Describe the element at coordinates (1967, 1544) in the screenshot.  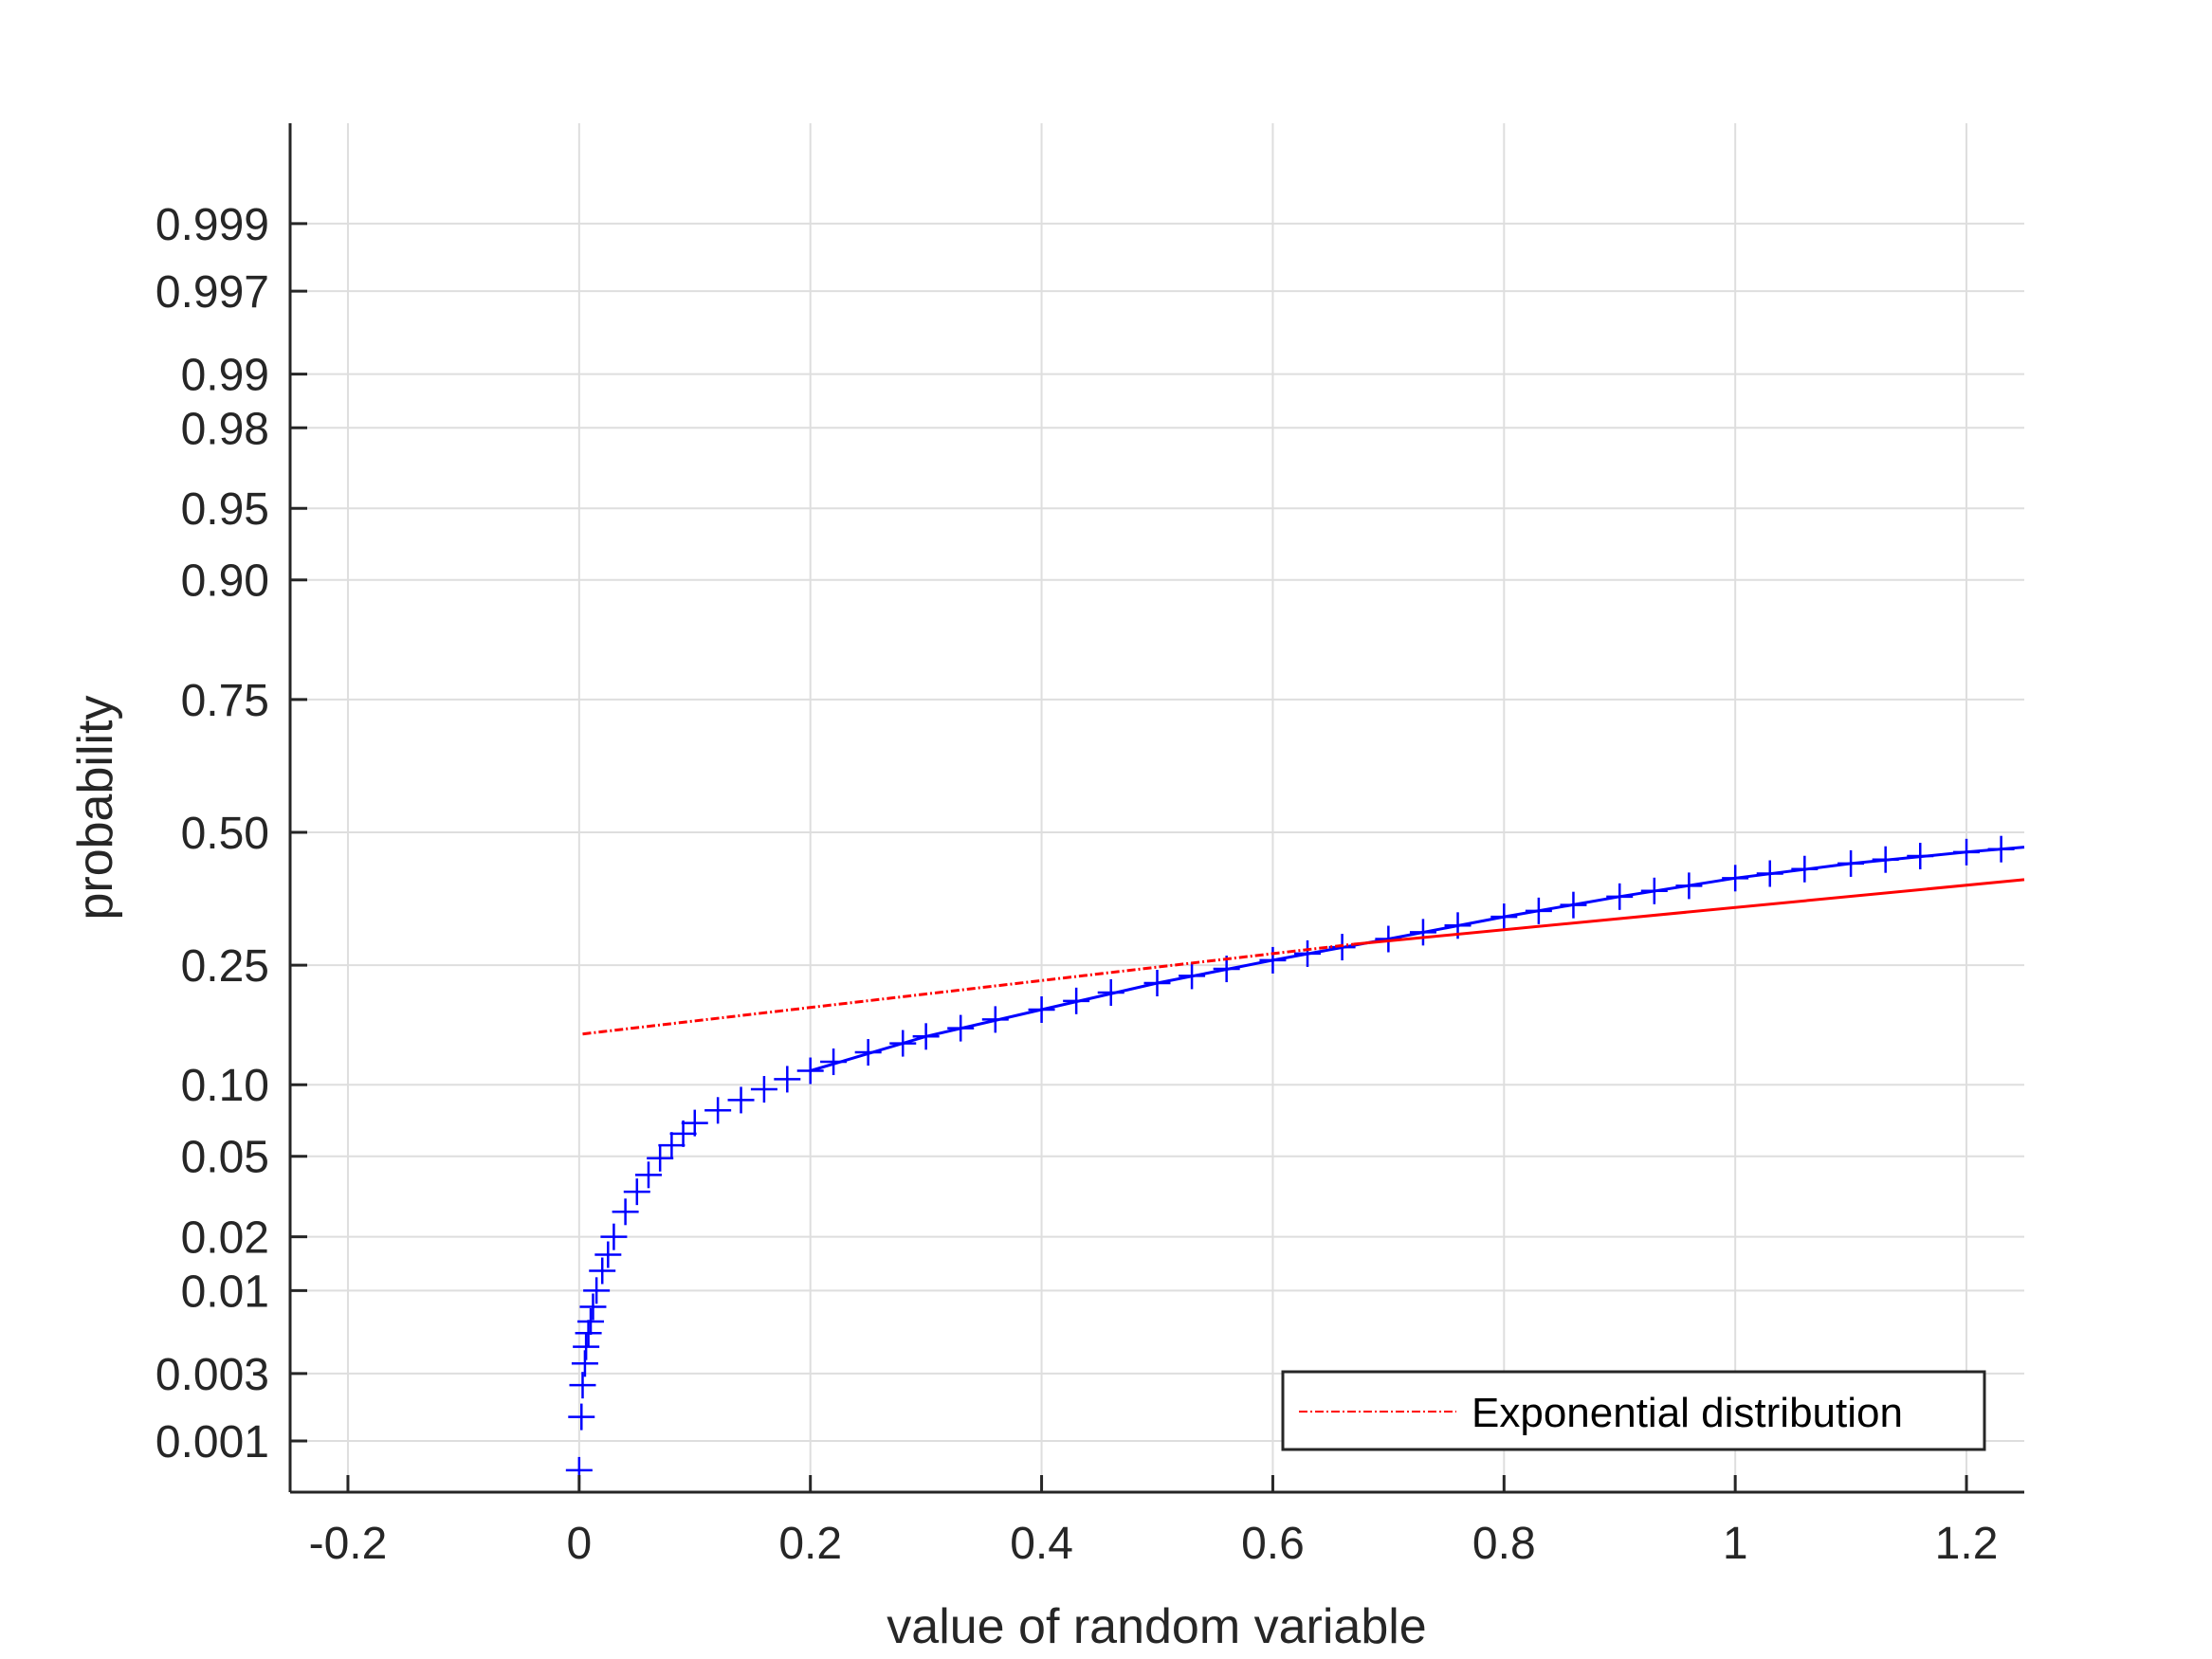
I see `x-tick-label: 1.2` at that location.